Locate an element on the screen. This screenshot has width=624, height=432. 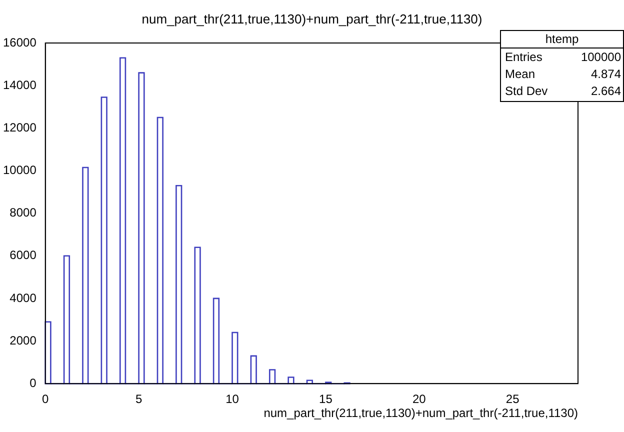
annotation: Mean is located at coordinates (520, 73).